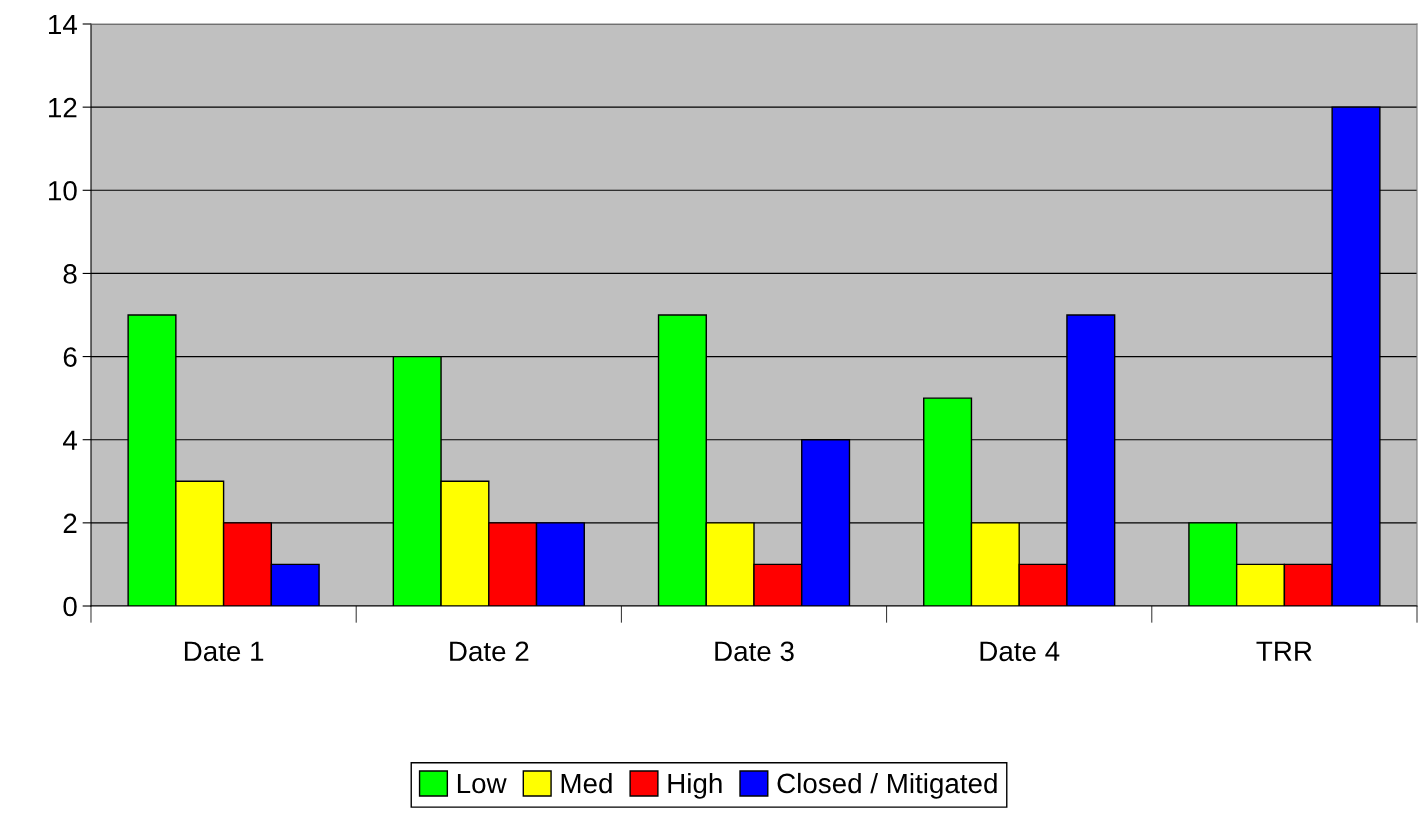  What do you see at coordinates (887, 785) in the screenshot?
I see `legend-label: Closed / Mitigated` at bounding box center [887, 785].